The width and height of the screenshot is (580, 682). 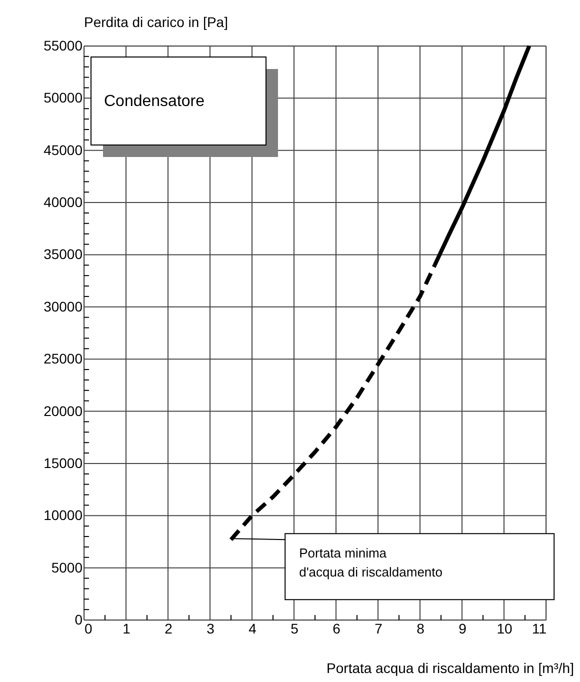 I want to click on y-tick-label: 45000, so click(x=63, y=150).